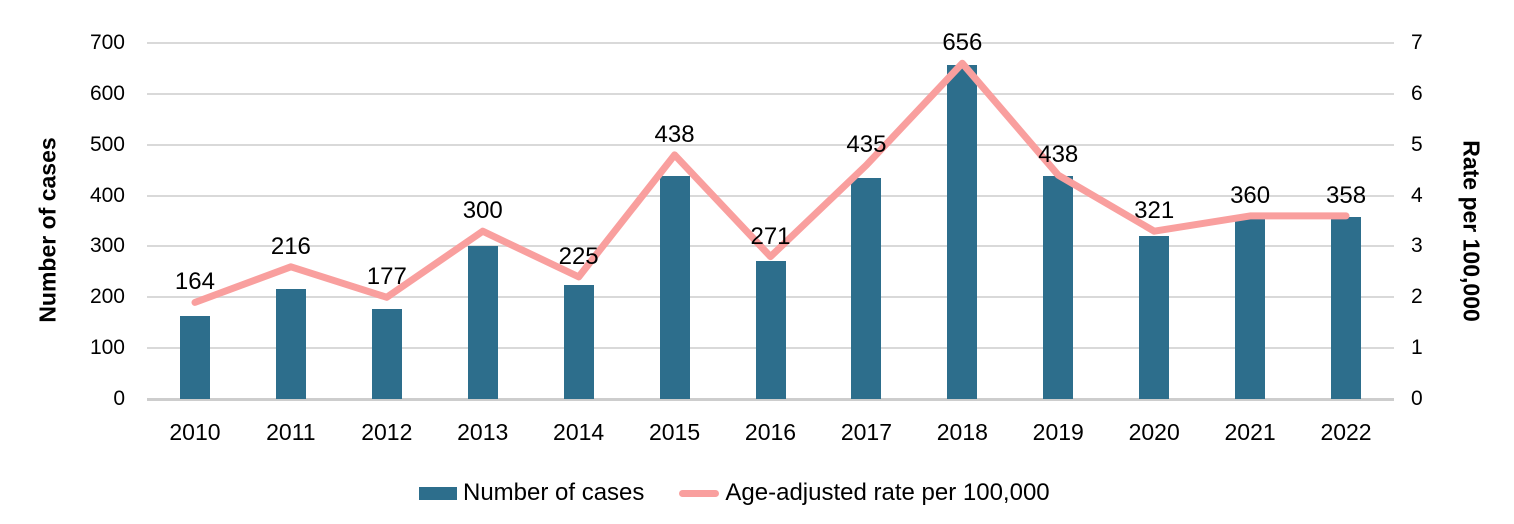  Describe the element at coordinates (1346, 307) in the screenshot. I see `bar-2022` at that location.